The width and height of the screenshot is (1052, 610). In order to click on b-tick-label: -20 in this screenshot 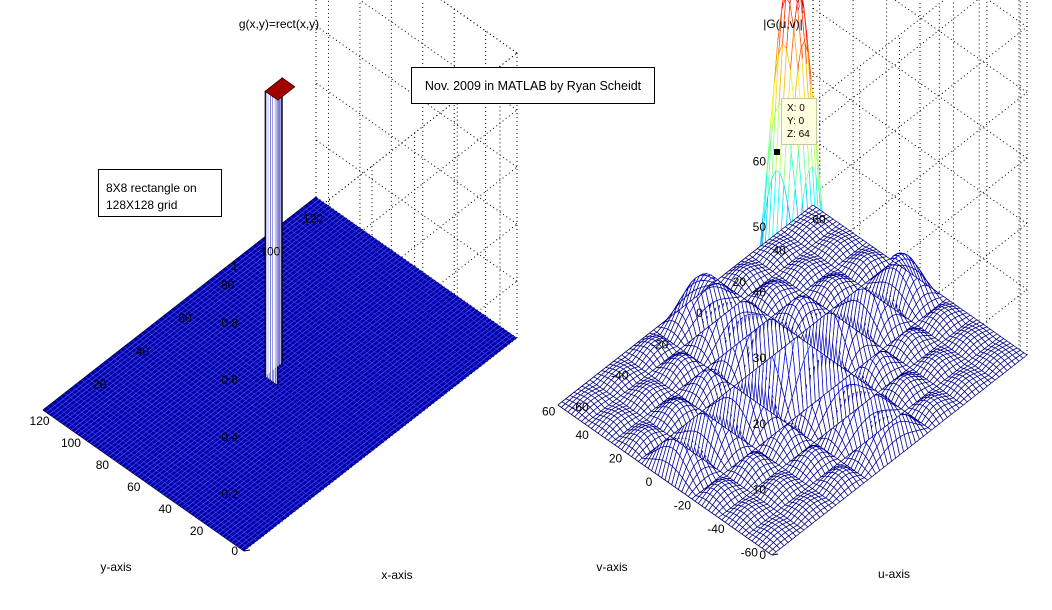, I will do `click(660, 344)`.